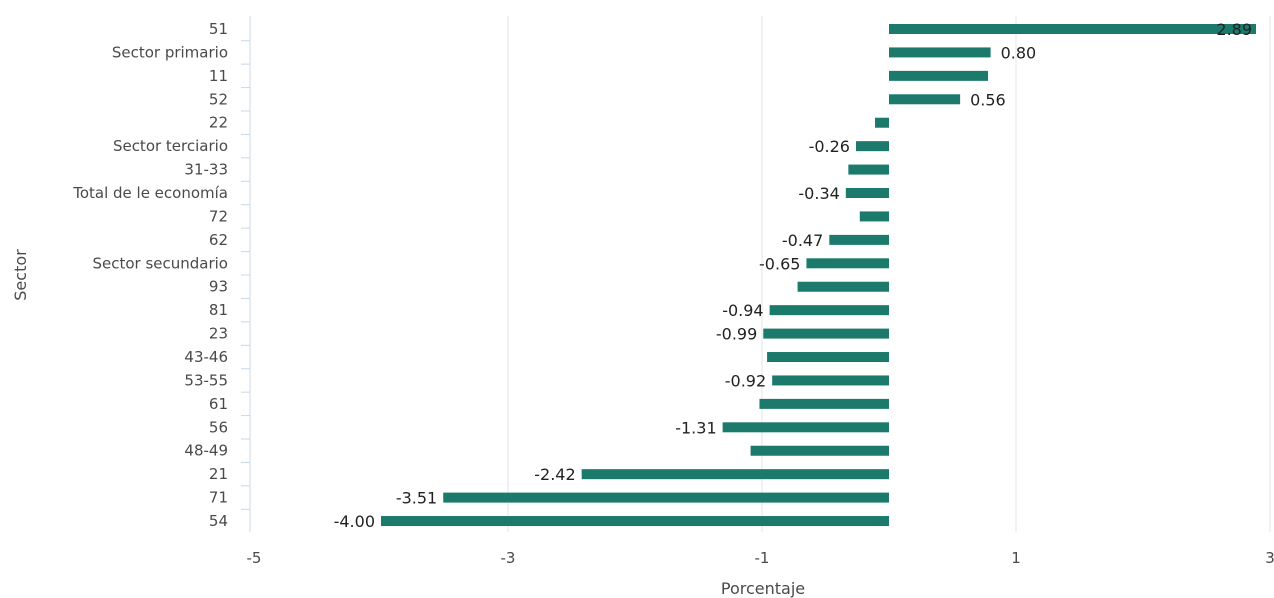  What do you see at coordinates (1019, 52) in the screenshot?
I see `data-label: 0.80` at bounding box center [1019, 52].